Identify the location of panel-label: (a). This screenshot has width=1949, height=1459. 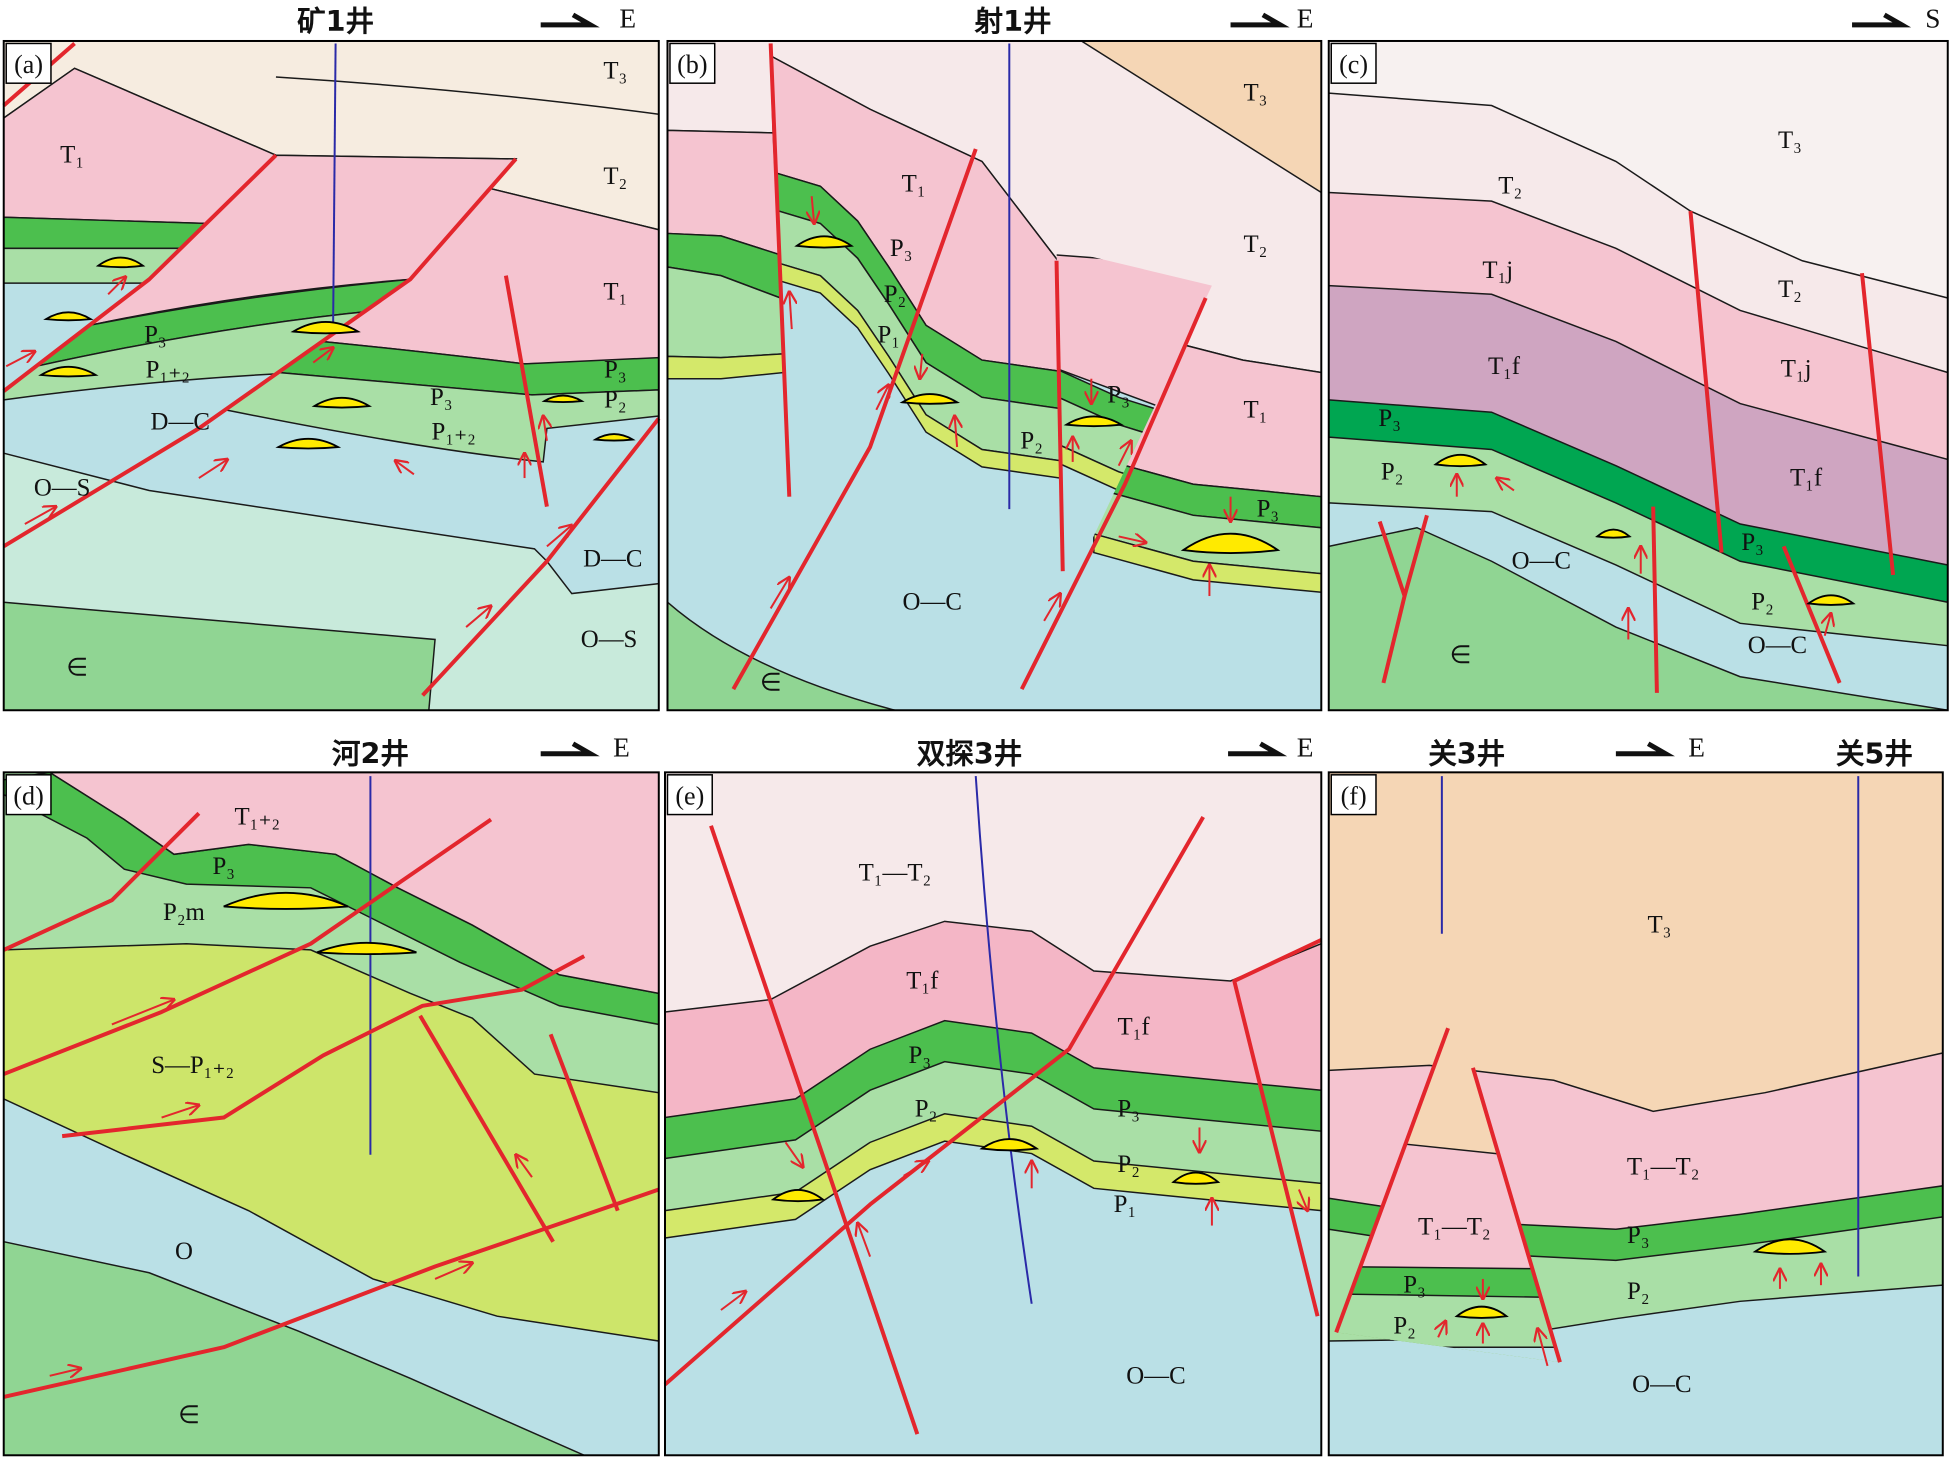
(28, 64).